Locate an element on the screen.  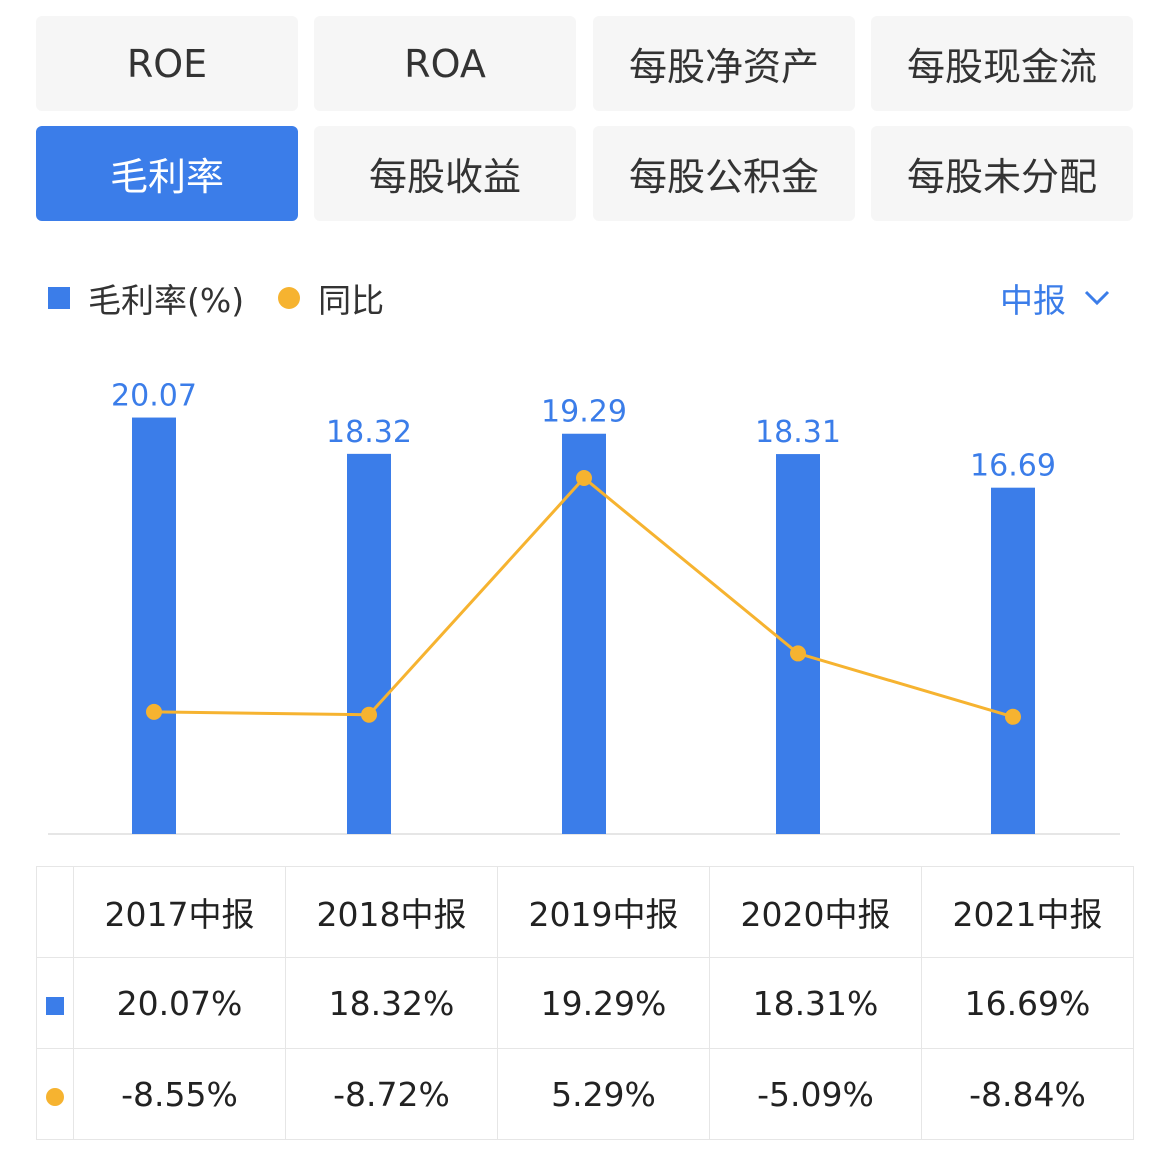
bar-legend-swatch is located at coordinates (59, 298).